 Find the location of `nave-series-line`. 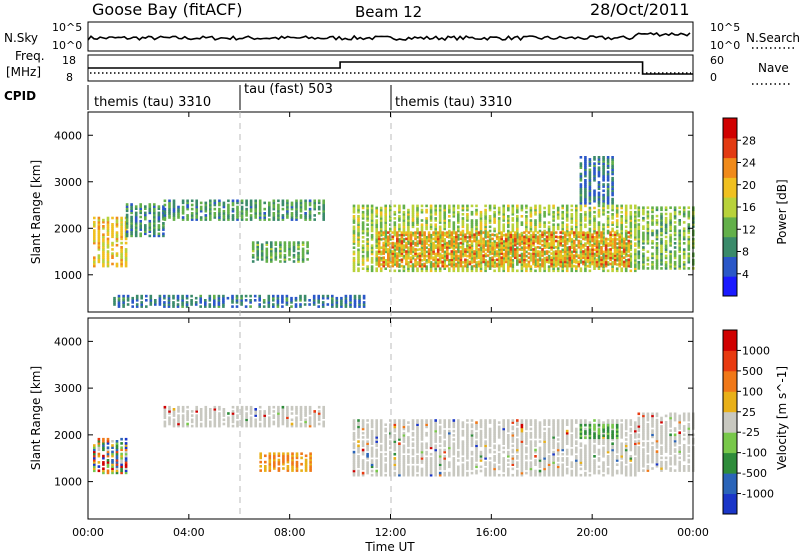

nave-series-line is located at coordinates (390, 68).